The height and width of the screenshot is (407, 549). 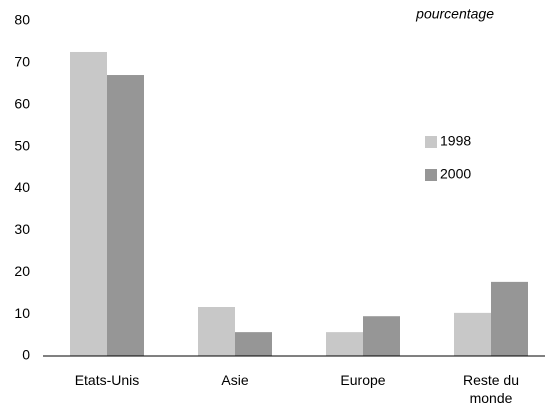 I want to click on y-tick-label: 30, so click(x=22, y=229).